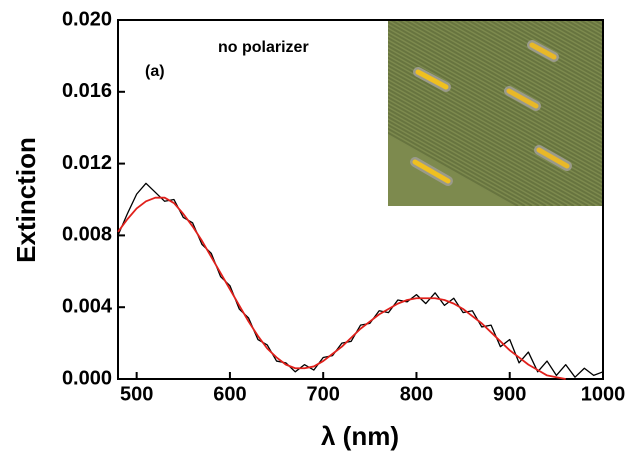  What do you see at coordinates (416, 394) in the screenshot?
I see `x-tick-label: 800` at bounding box center [416, 394].